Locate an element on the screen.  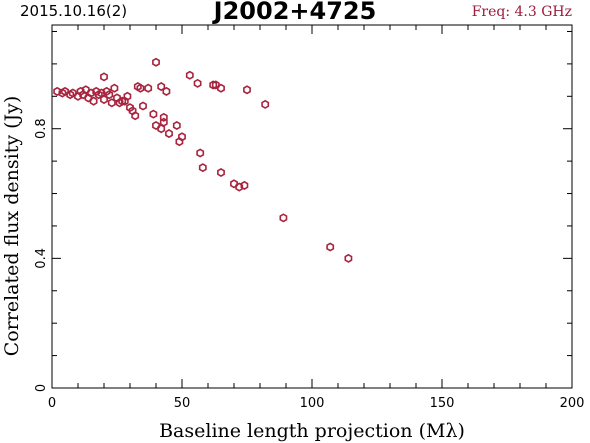
x-axis-label: Baseline length projection (Mλ) is located at coordinates (312, 431).